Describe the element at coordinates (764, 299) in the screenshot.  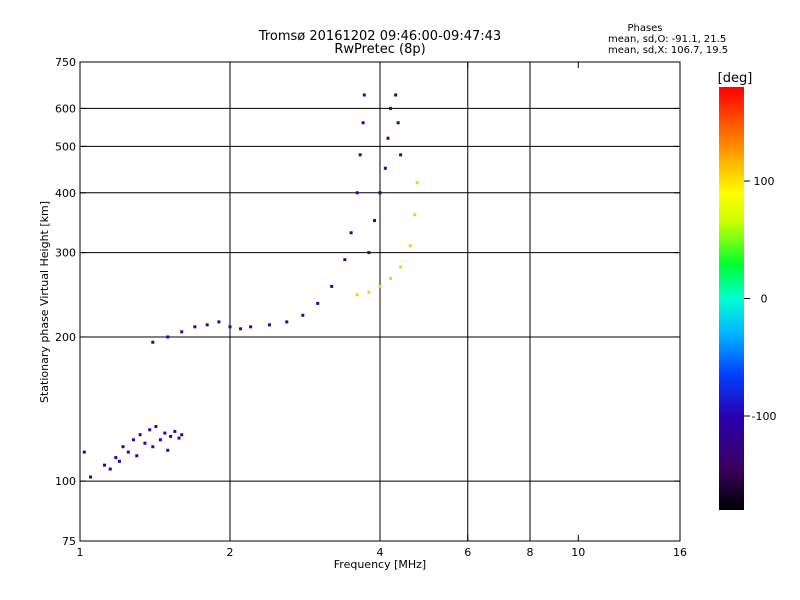
I see `colorbar-tick-label: 0` at that location.